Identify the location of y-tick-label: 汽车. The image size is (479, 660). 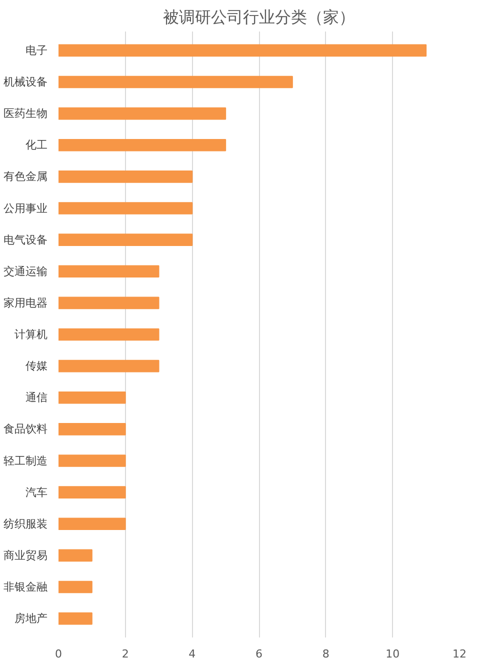
(37, 492).